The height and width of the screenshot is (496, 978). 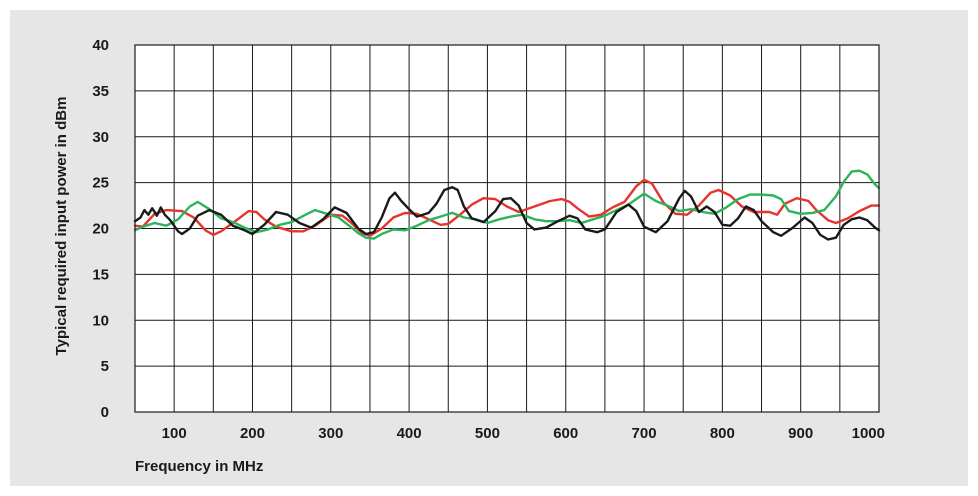 I want to click on x-tick-label: 900, so click(x=800, y=433).